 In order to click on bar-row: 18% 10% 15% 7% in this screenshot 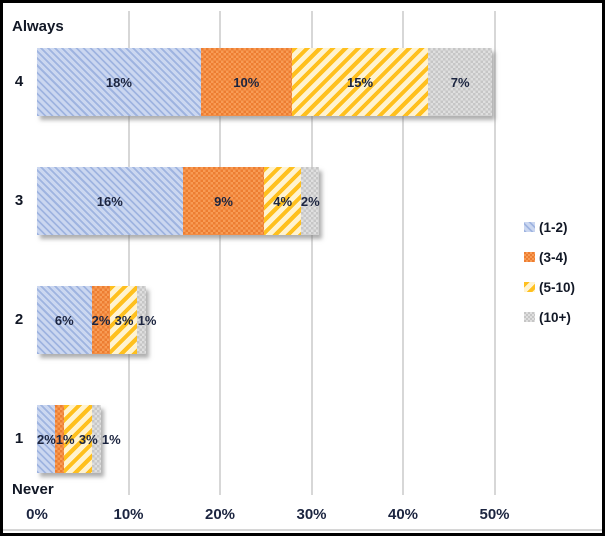, I will do `click(264, 82)`.